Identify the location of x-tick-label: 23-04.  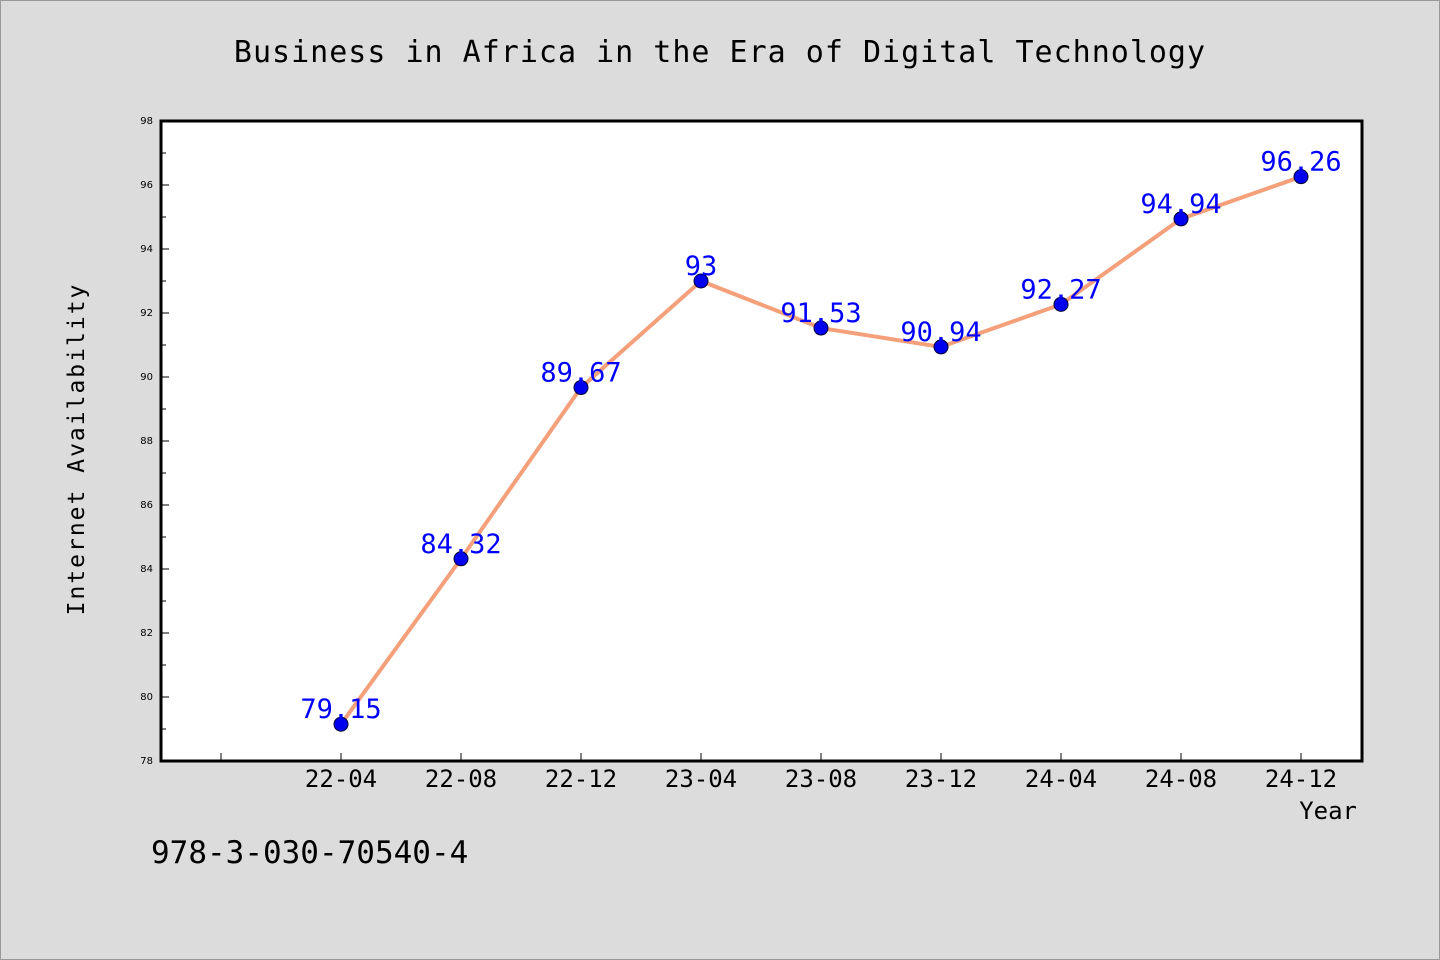
(701, 779).